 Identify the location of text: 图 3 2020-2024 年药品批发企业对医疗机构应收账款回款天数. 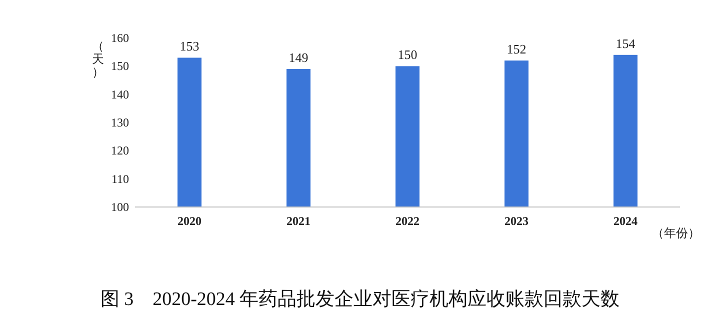
(360, 299).